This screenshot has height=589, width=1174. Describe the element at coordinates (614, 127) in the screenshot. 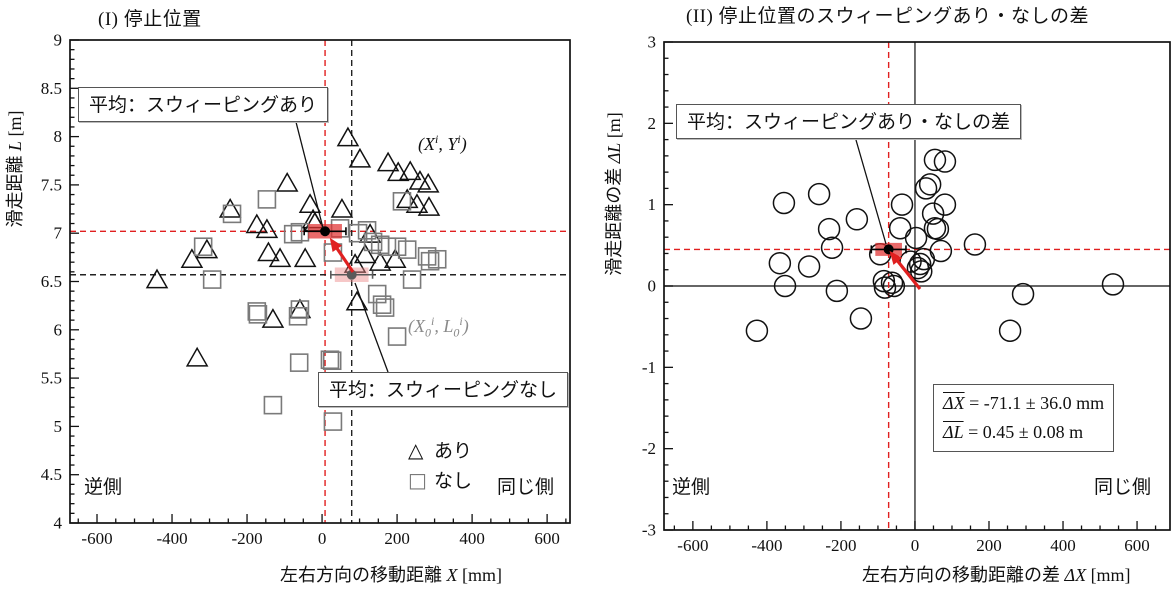

I see `right-y-axis-label-unit: [m]` at that location.